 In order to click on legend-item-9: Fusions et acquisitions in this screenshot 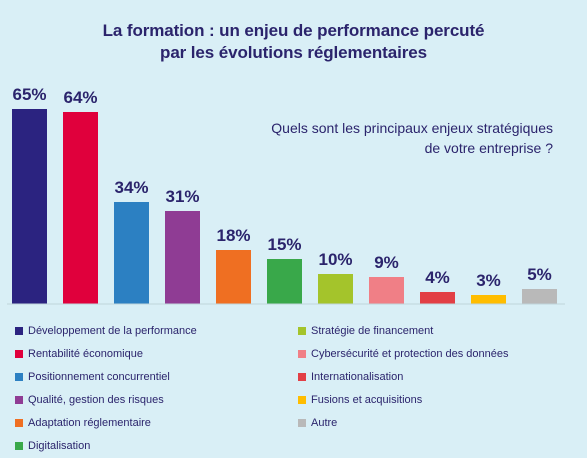, I will do `click(360, 400)`.